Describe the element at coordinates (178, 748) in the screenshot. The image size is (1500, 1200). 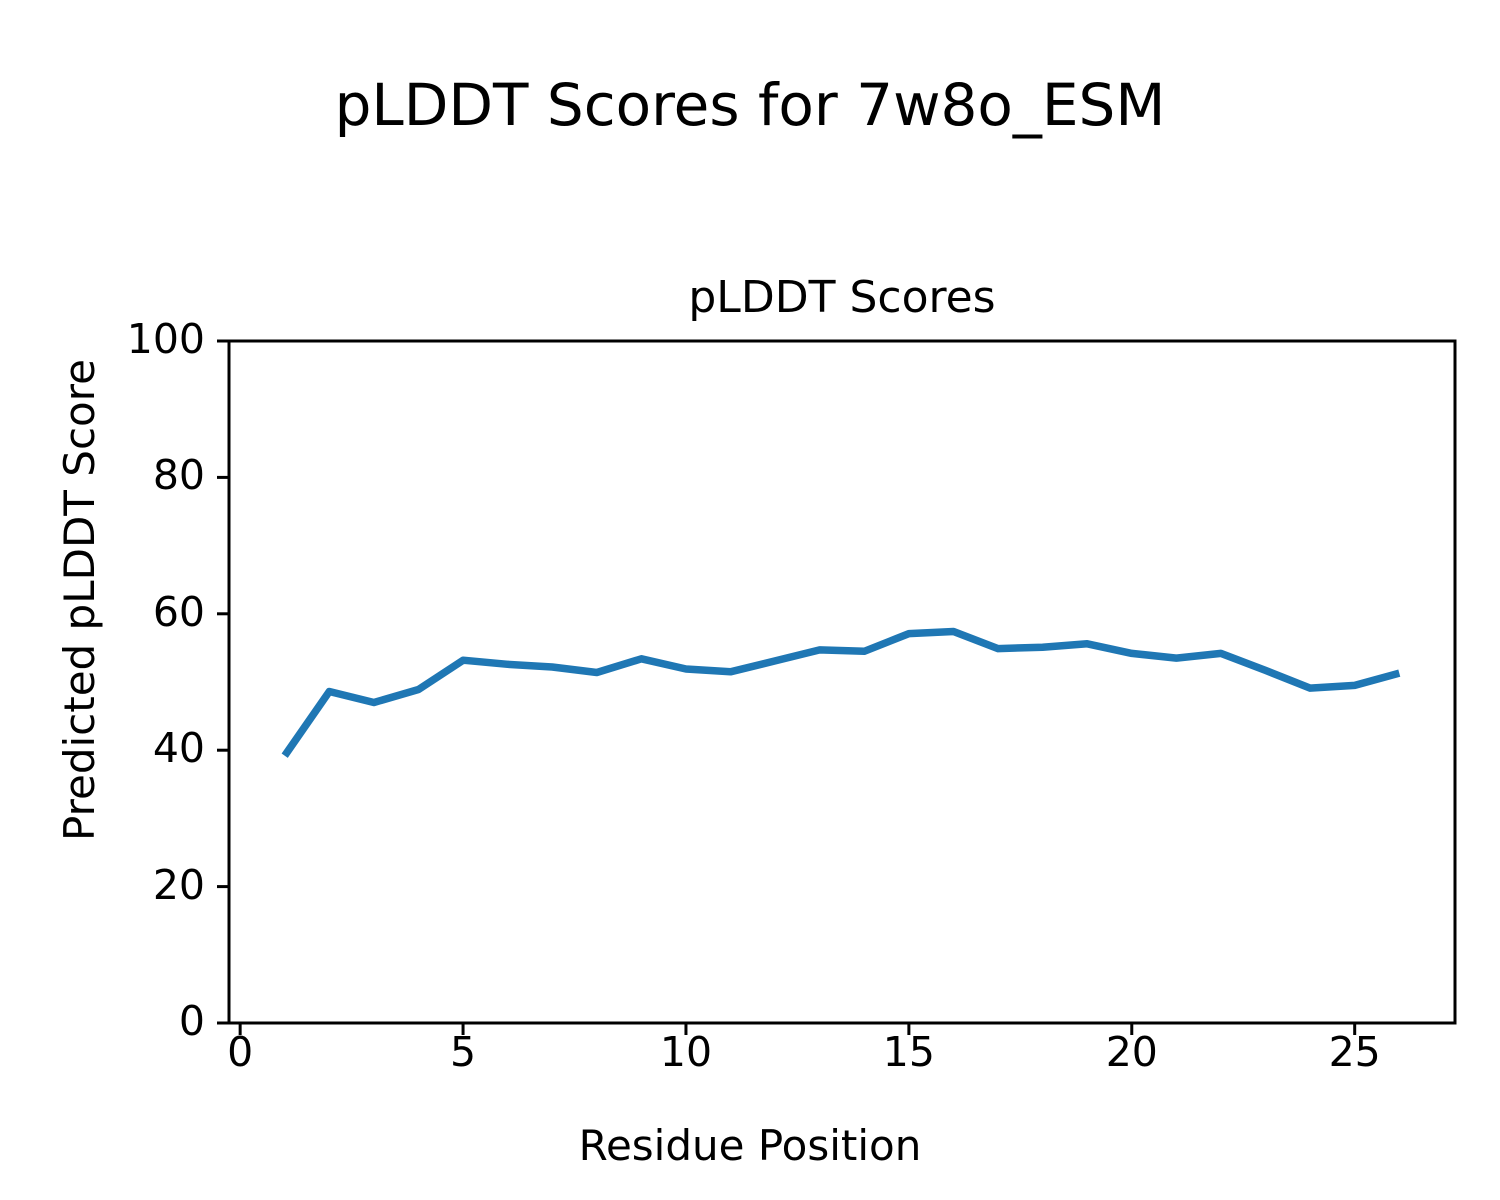
I see `y-tick-label: 40` at that location.